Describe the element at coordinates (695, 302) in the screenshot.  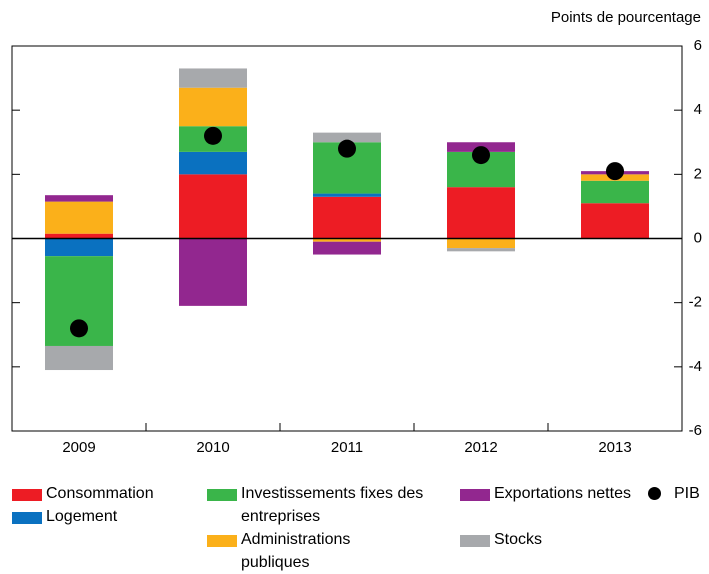
I see `y-tick-label: -2` at that location.